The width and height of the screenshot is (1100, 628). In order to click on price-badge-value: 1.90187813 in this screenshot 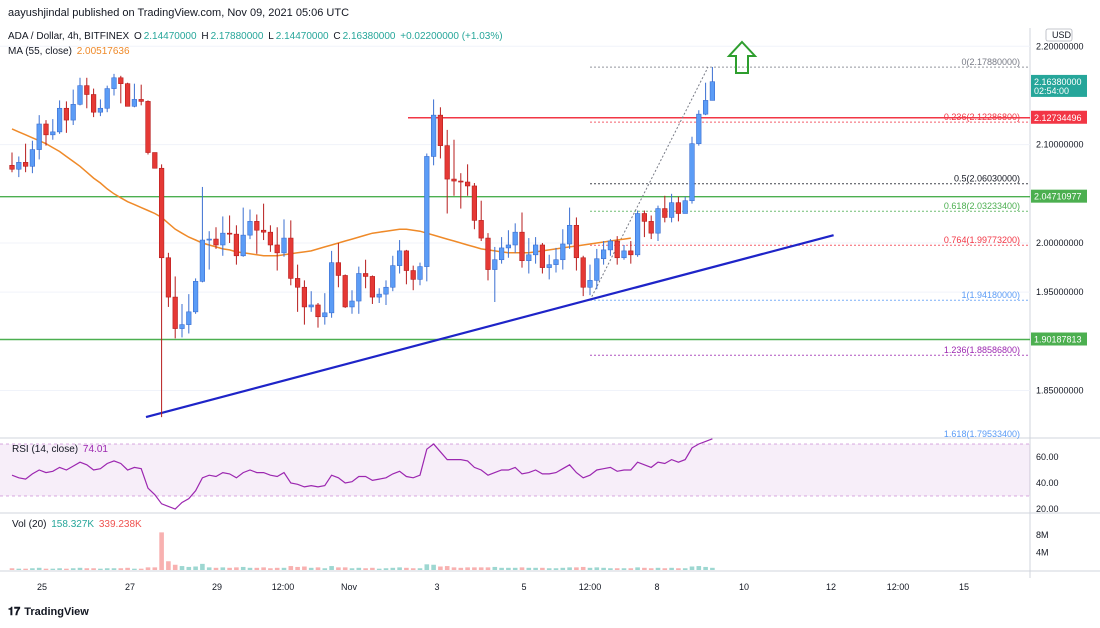, I will do `click(1058, 340)`.